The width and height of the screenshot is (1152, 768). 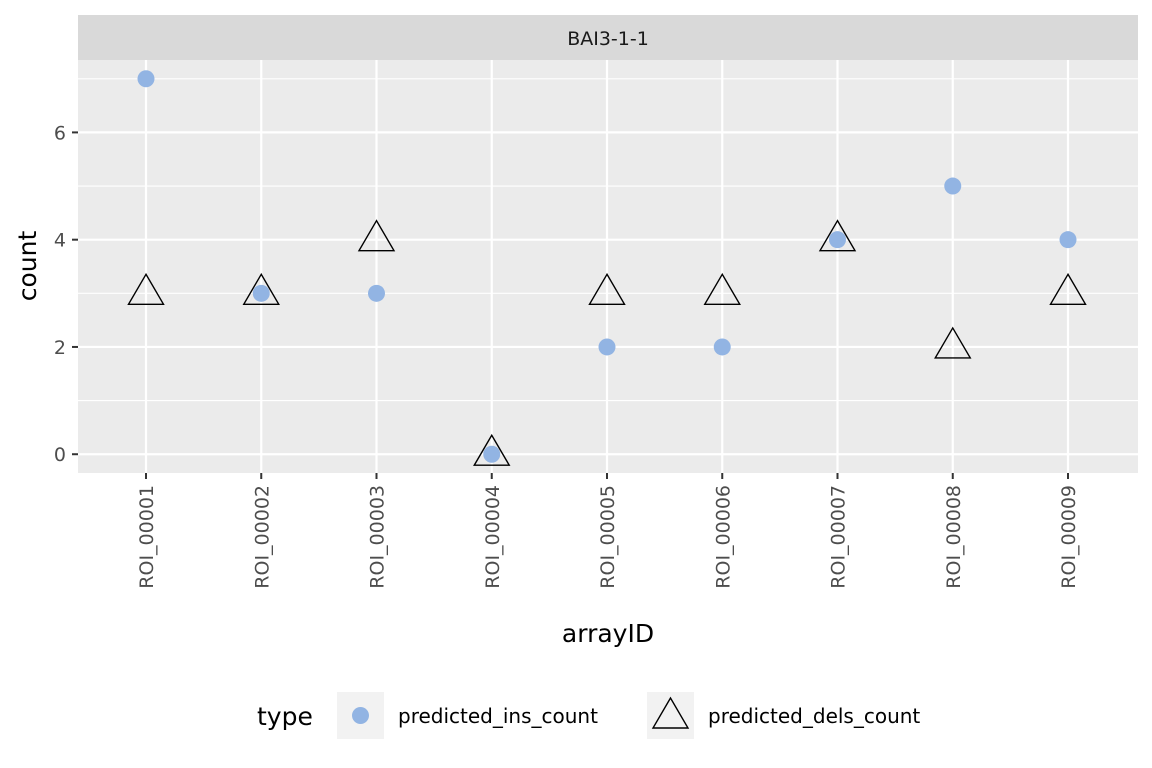 What do you see at coordinates (378, 537) in the screenshot?
I see `x-tick-label: ROI_00003` at bounding box center [378, 537].